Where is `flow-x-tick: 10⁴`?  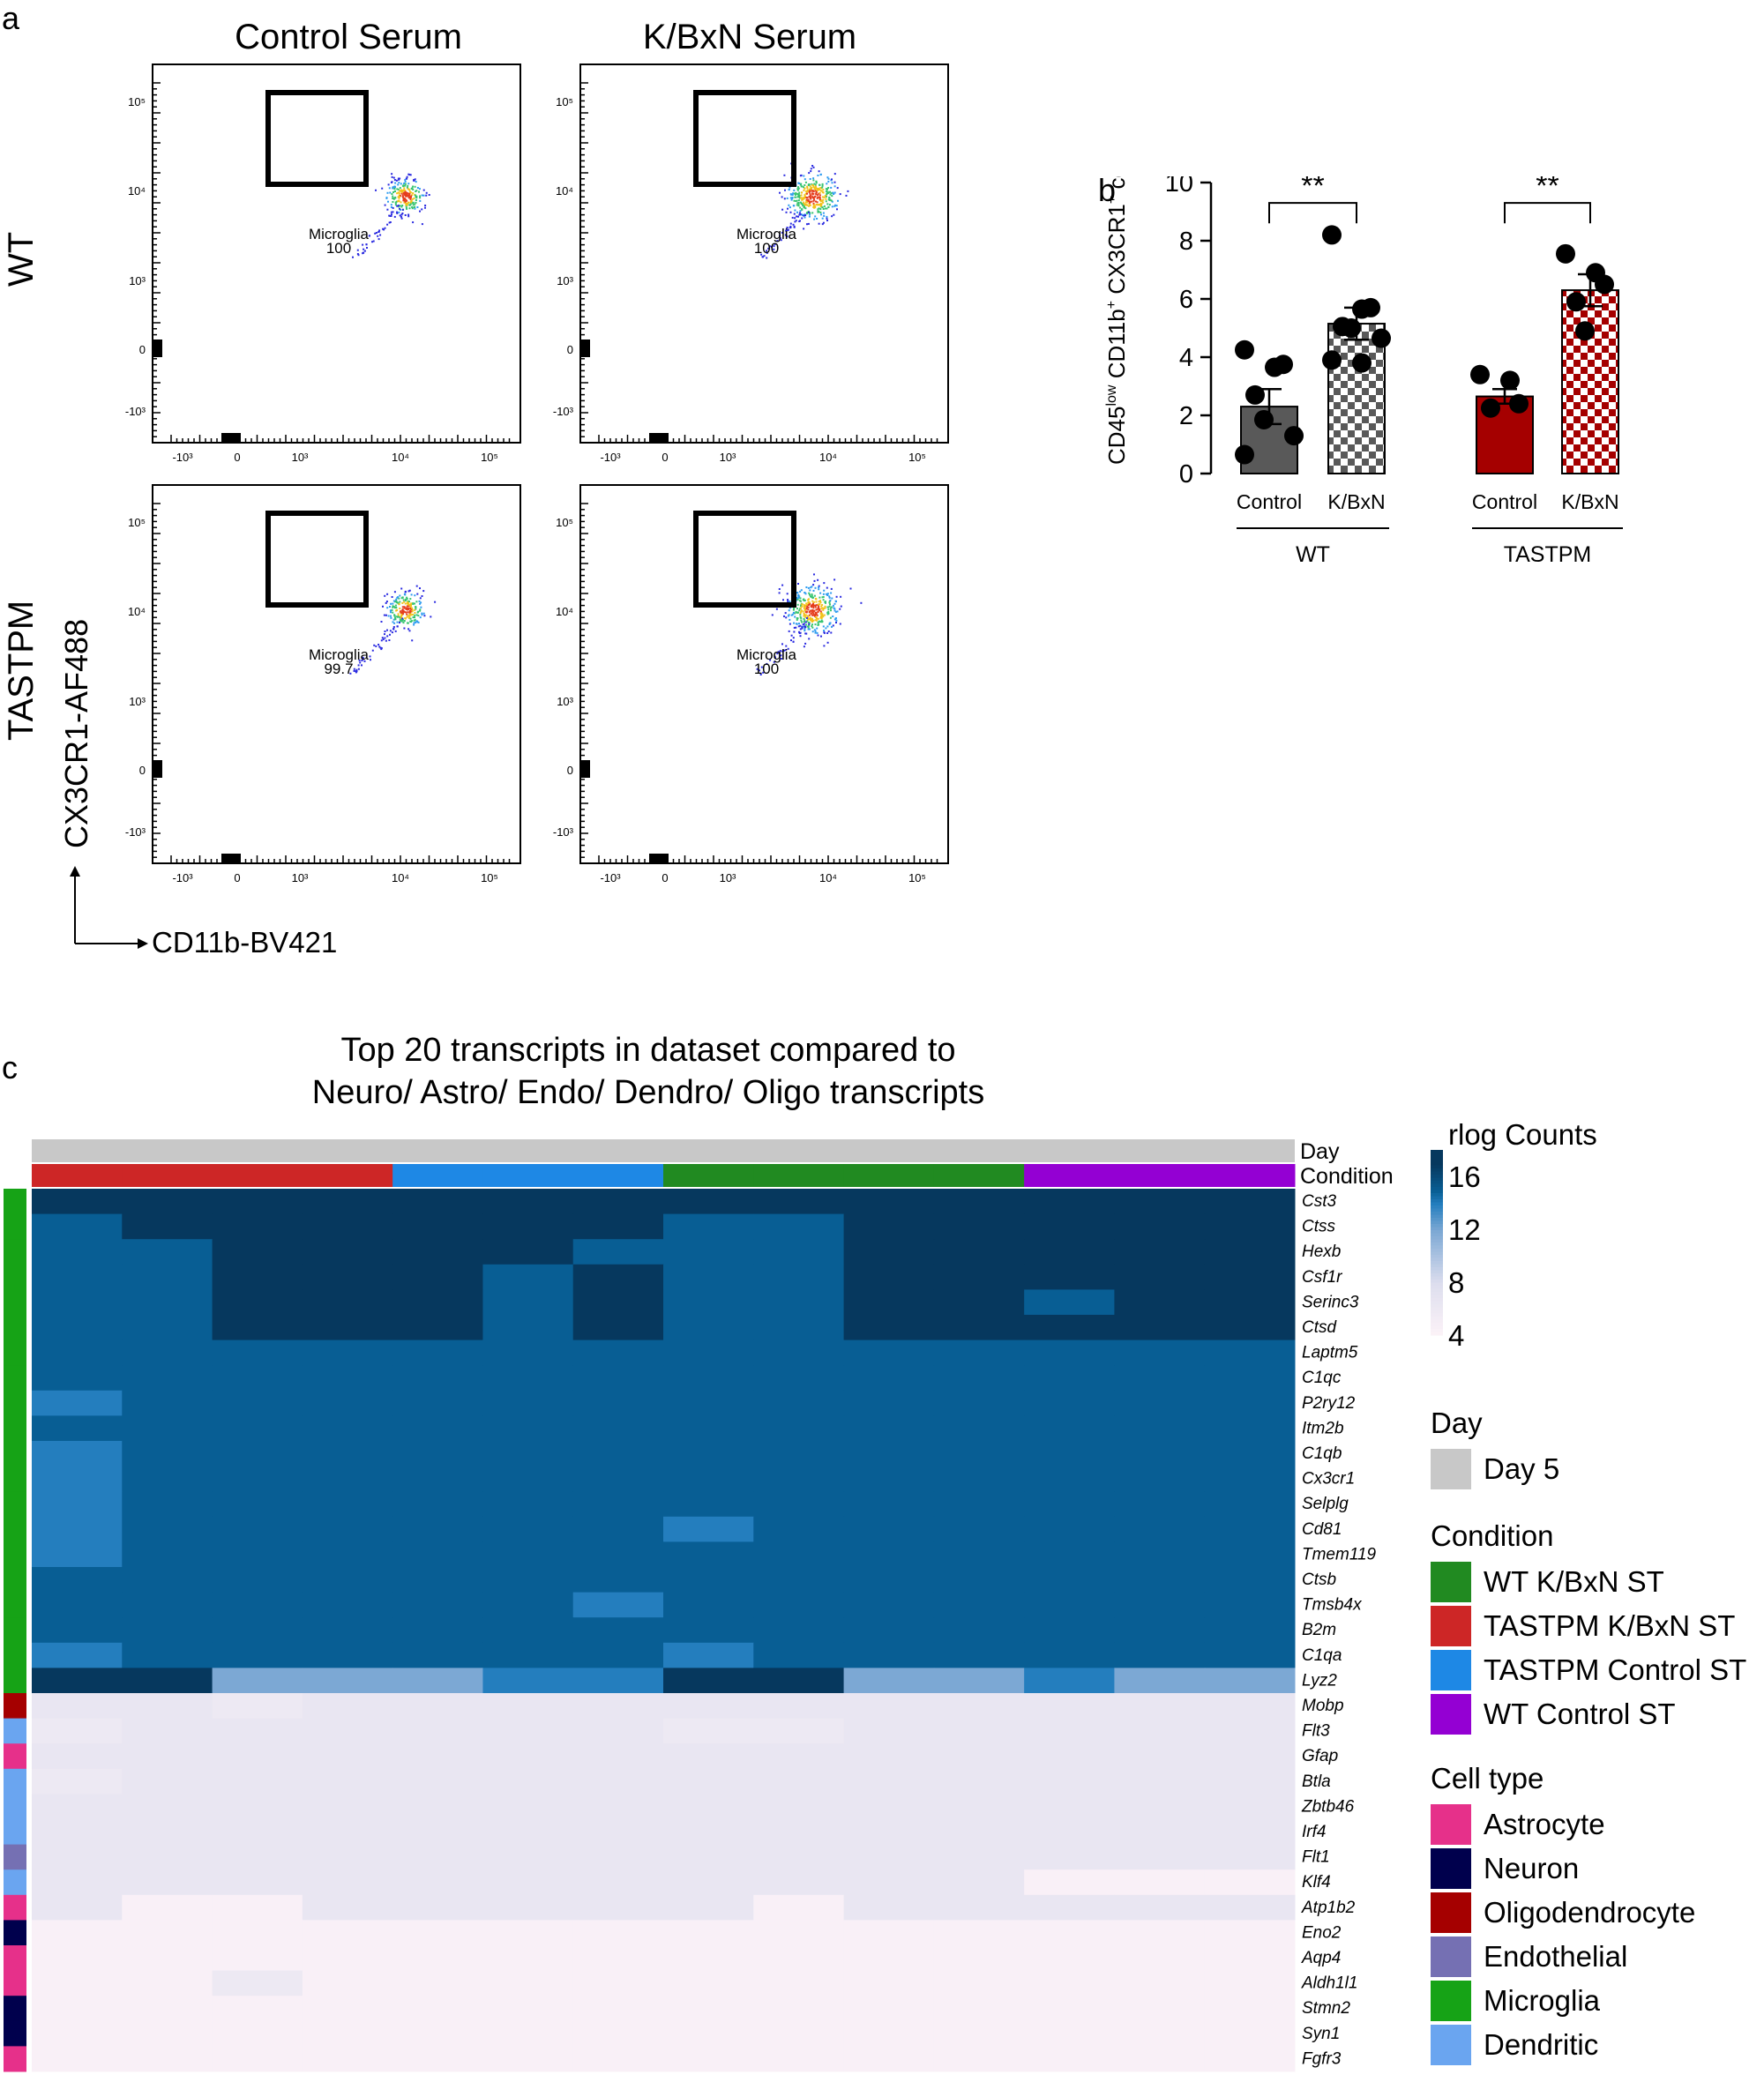 flow-x-tick: 10⁴ is located at coordinates (400, 877).